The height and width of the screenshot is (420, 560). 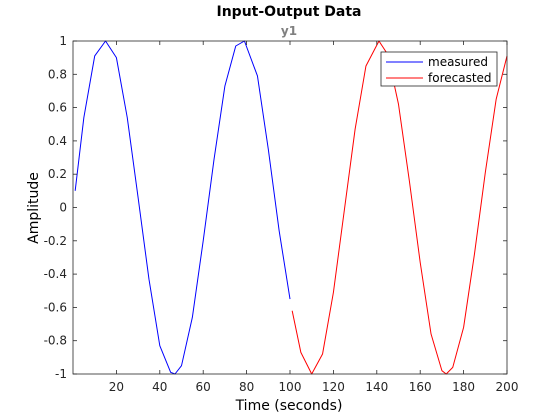 I want to click on y-tick-label: -0.4, so click(x=55, y=274).